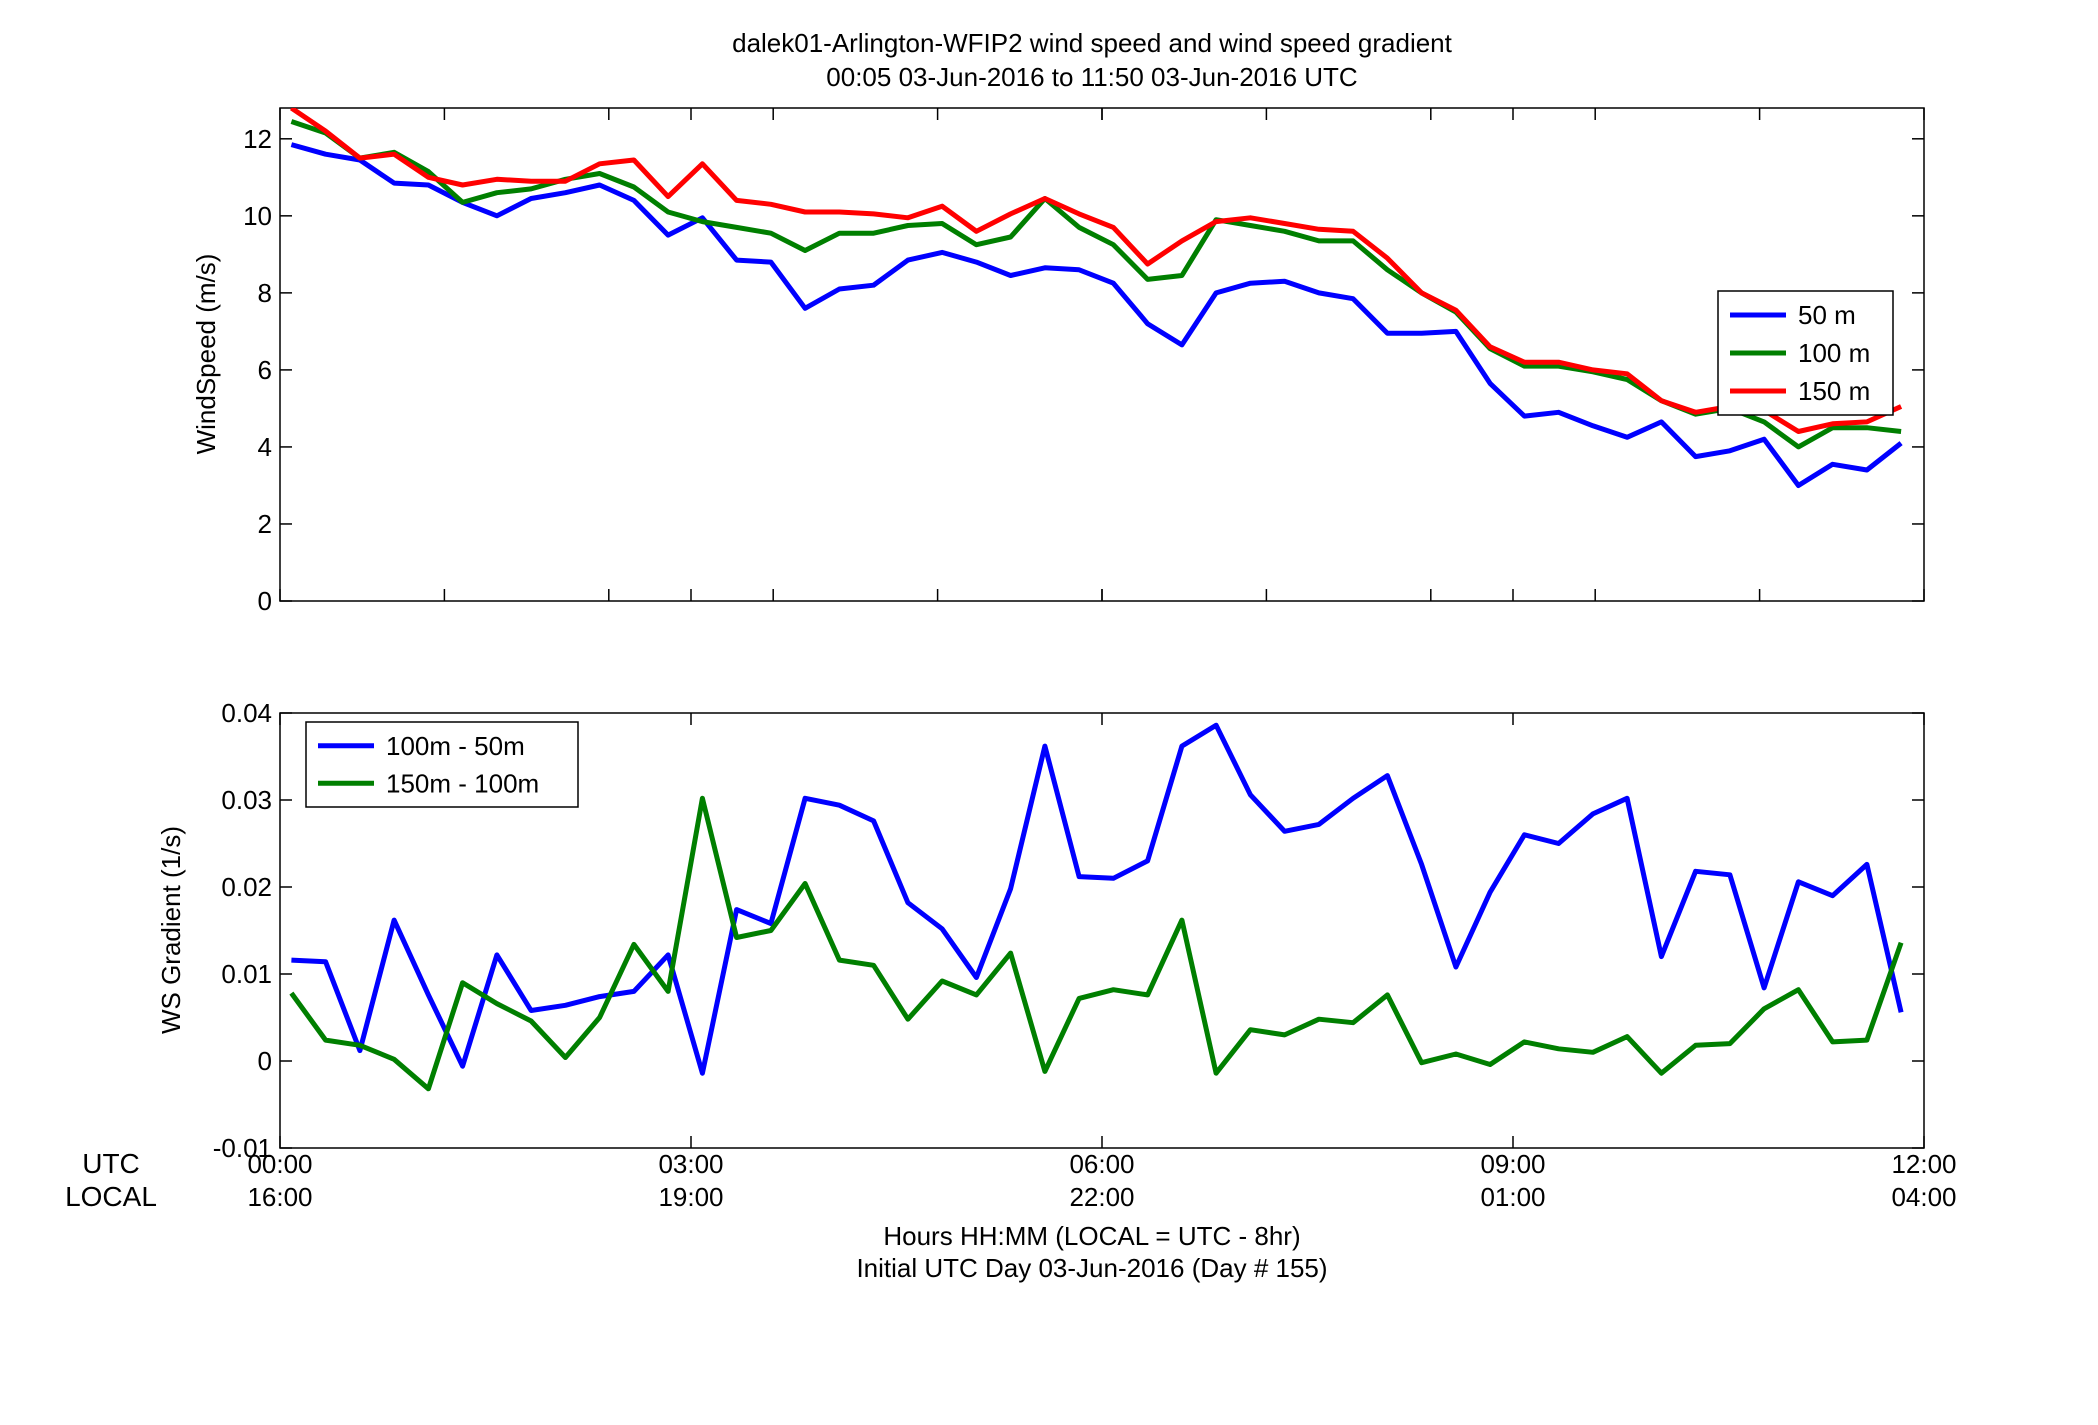  I want to click on local-tick-label: 16:00, so click(279, 1197).